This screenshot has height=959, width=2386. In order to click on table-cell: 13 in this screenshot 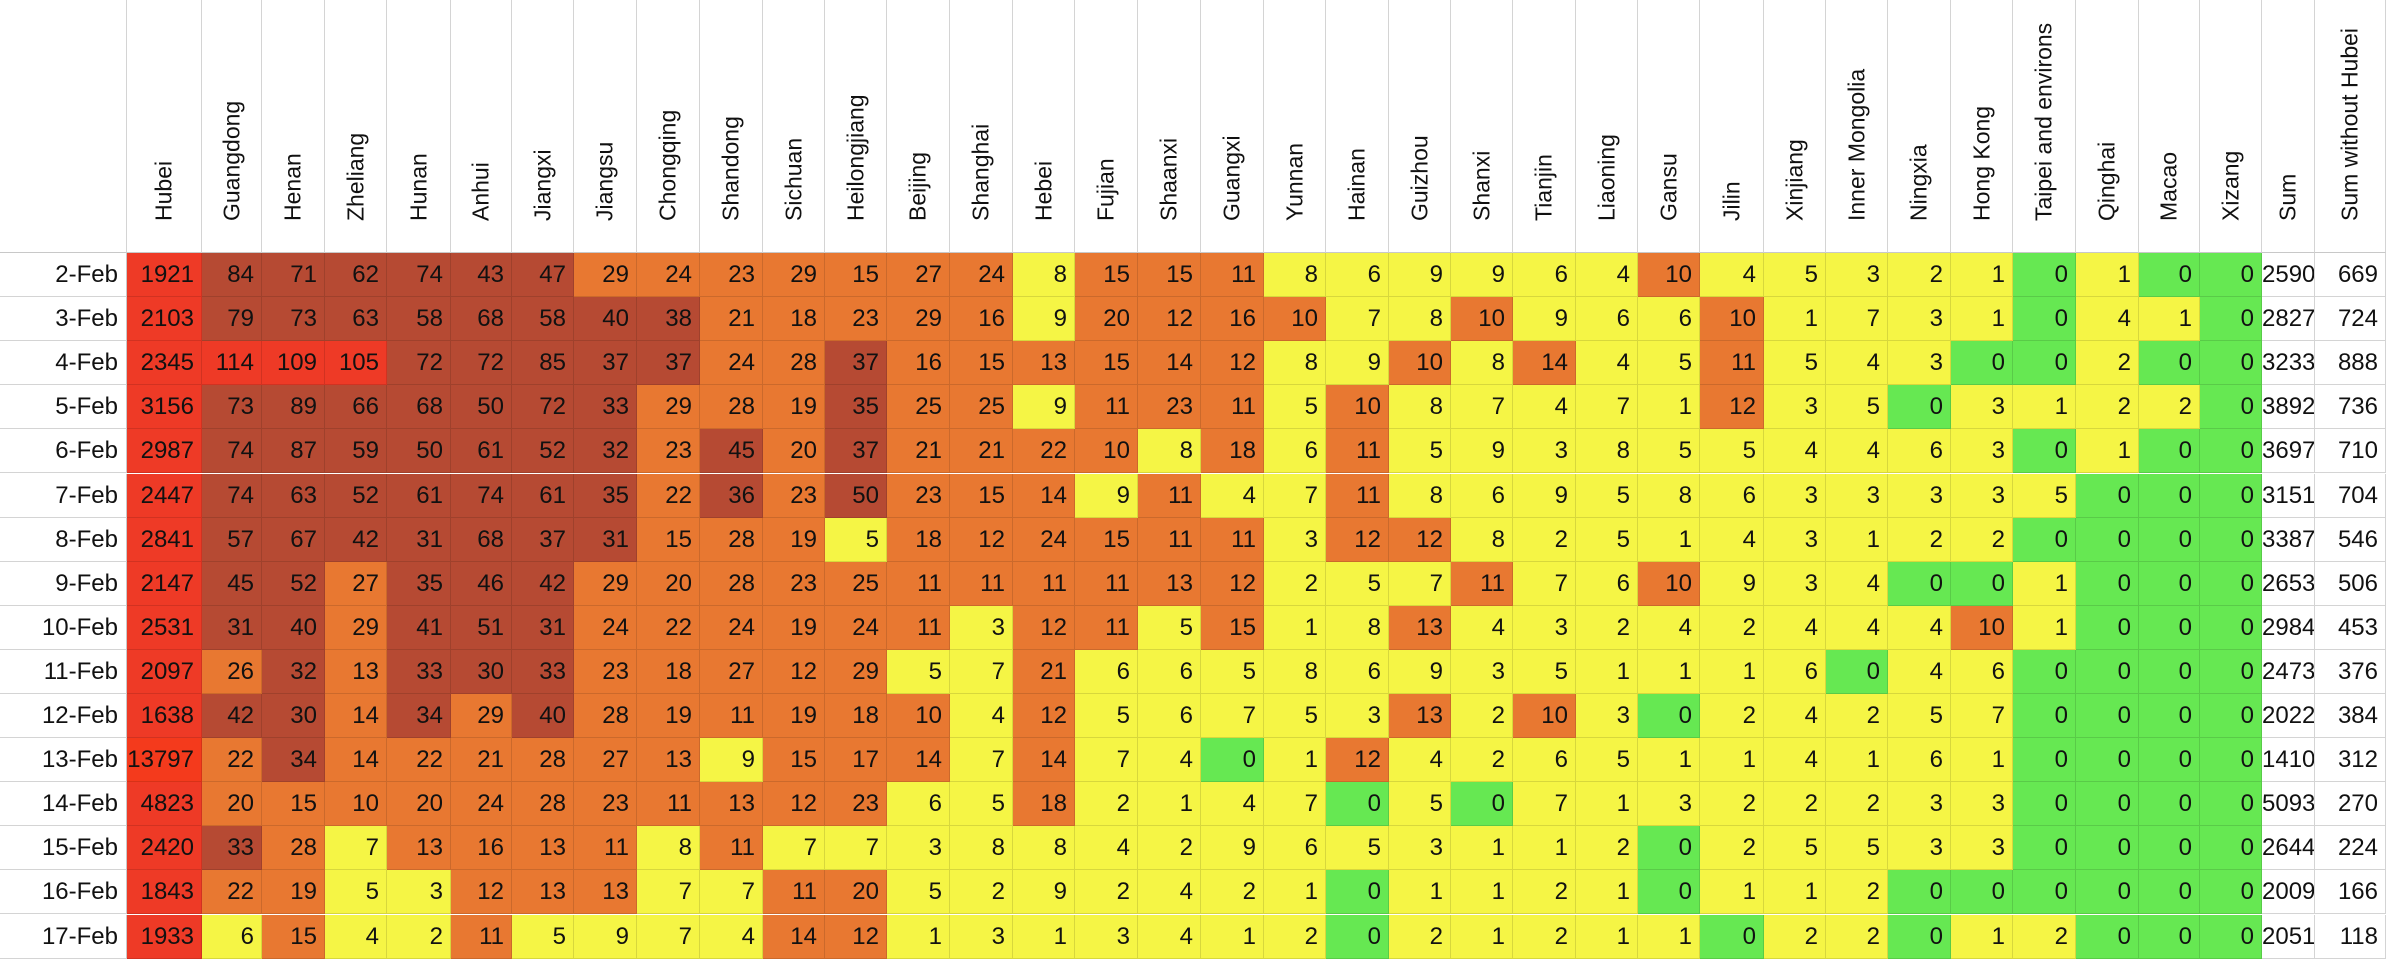, I will do `click(356, 671)`.